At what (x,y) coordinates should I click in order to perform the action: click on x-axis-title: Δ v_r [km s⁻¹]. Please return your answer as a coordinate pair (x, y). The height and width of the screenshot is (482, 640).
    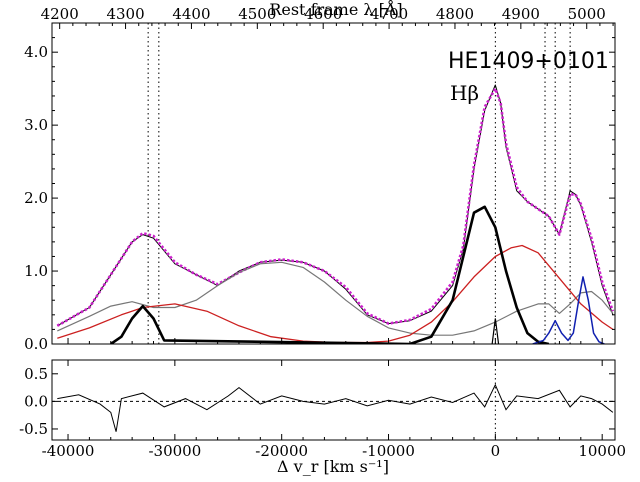
    Looking at the image, I should click on (333, 466).